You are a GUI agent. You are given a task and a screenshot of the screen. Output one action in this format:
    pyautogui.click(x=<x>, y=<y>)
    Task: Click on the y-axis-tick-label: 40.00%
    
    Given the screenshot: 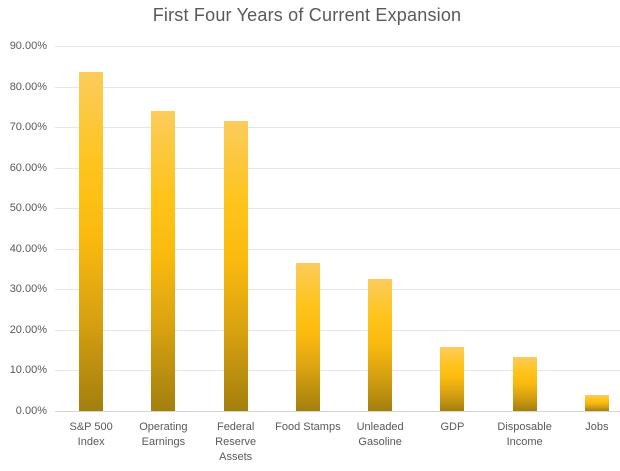 What is the action you would take?
    pyautogui.click(x=28, y=248)
    